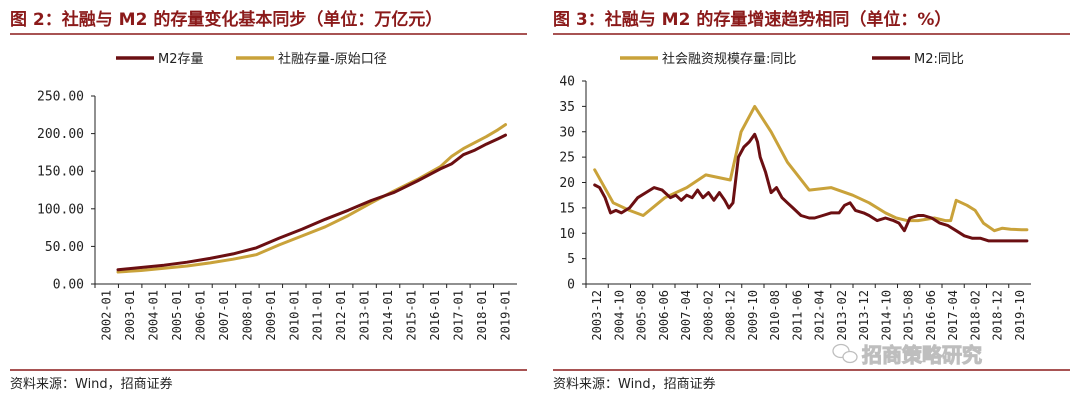 This screenshot has width=1080, height=403. Describe the element at coordinates (458, 315) in the screenshot. I see `x-tick-label-left: 2017-01` at that location.